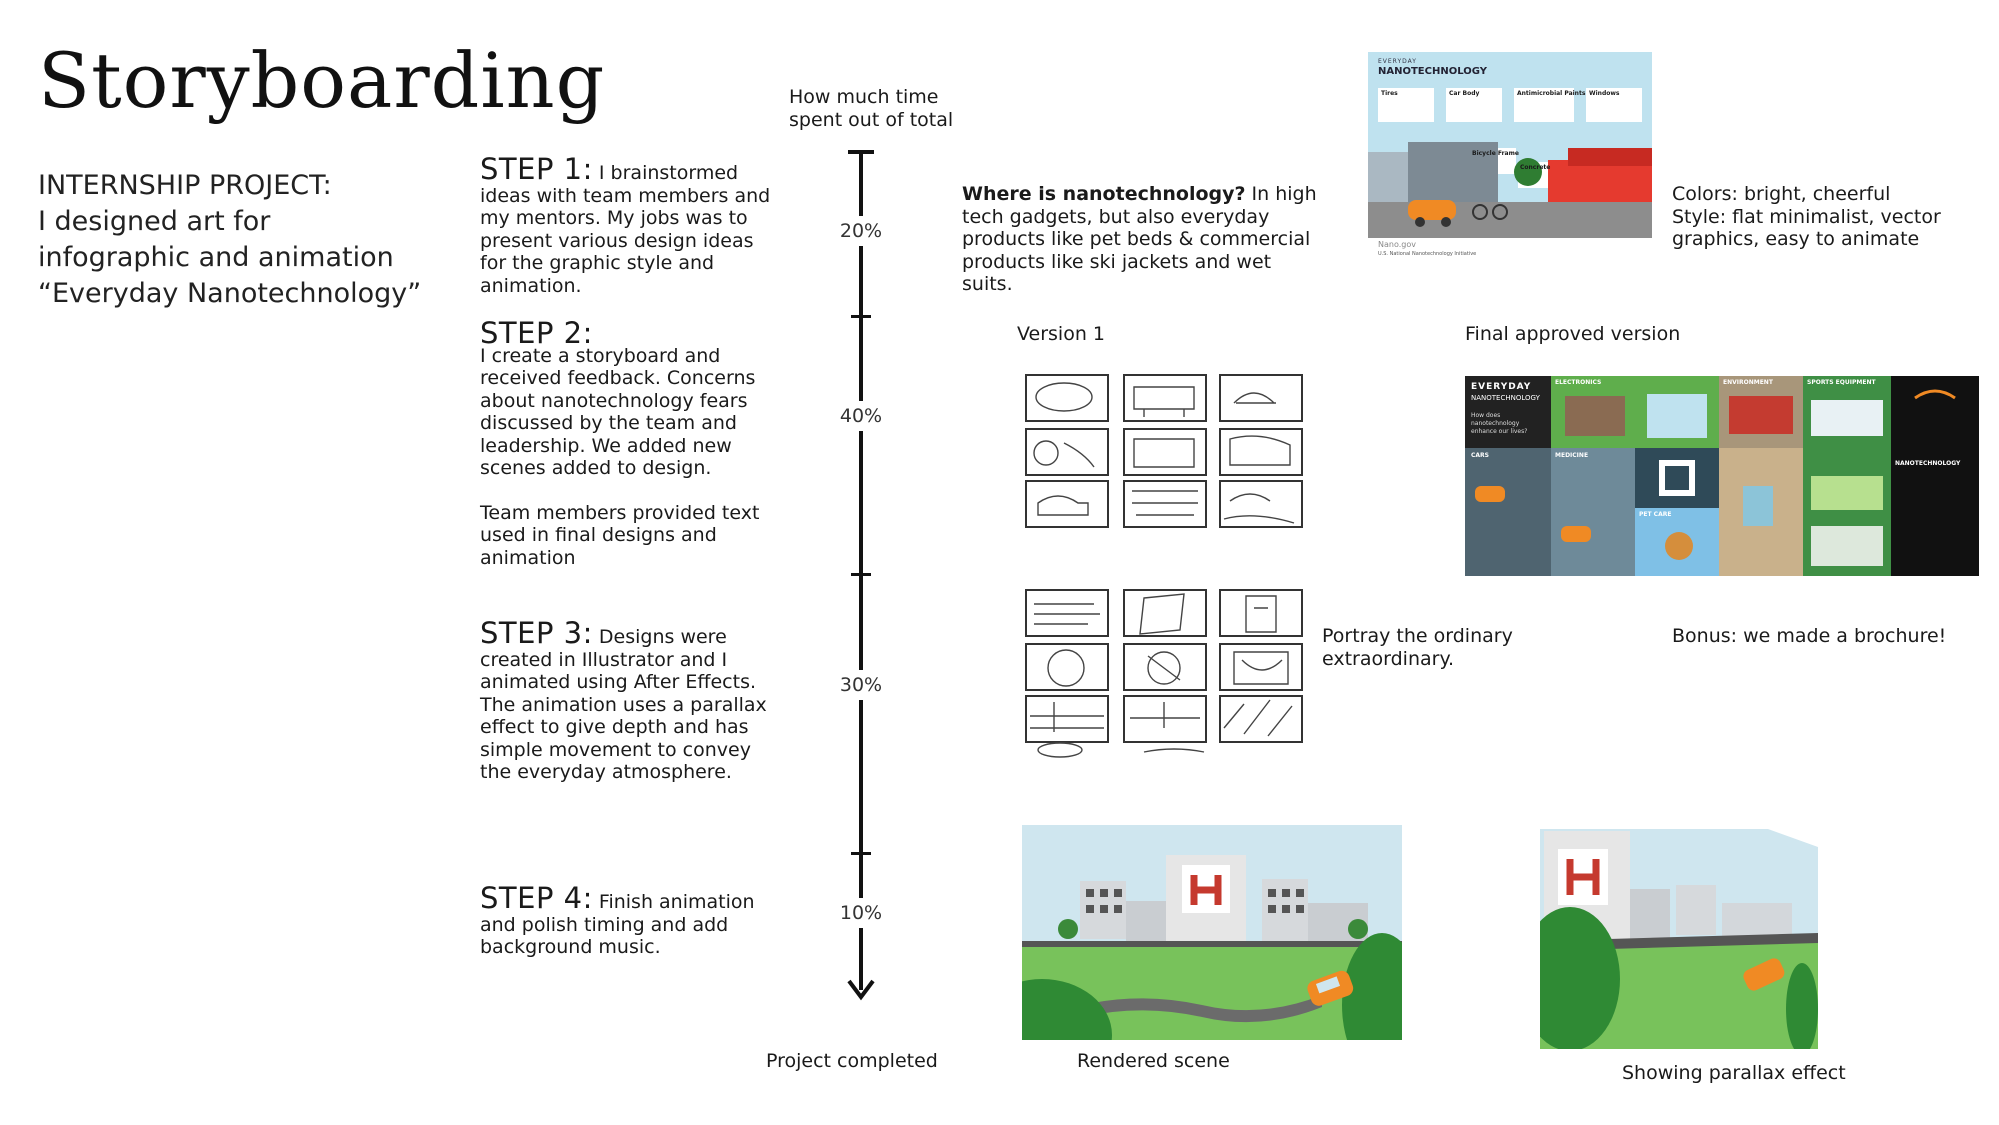 The height and width of the screenshot is (1125, 1999). What do you see at coordinates (1061, 334) in the screenshot?
I see `caption-version1: Version 1` at bounding box center [1061, 334].